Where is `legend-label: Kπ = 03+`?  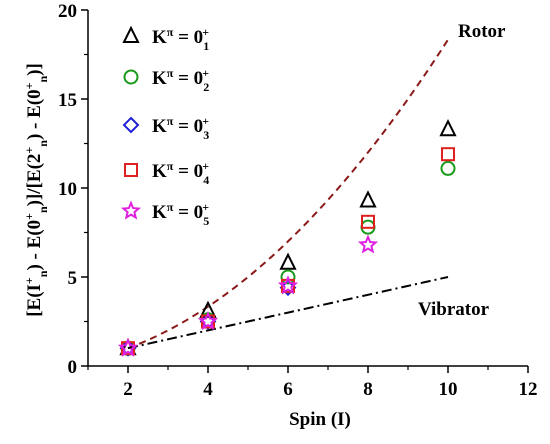
legend-label: Kπ = 03+ is located at coordinates (180, 128).